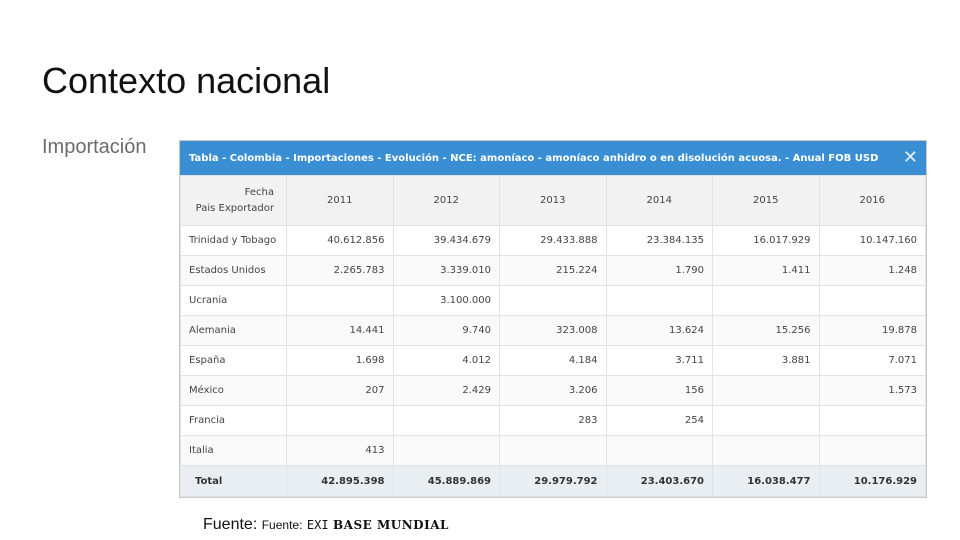 Image resolution: width=960 pixels, height=540 pixels. I want to click on value-cell: 3.206, so click(553, 390).